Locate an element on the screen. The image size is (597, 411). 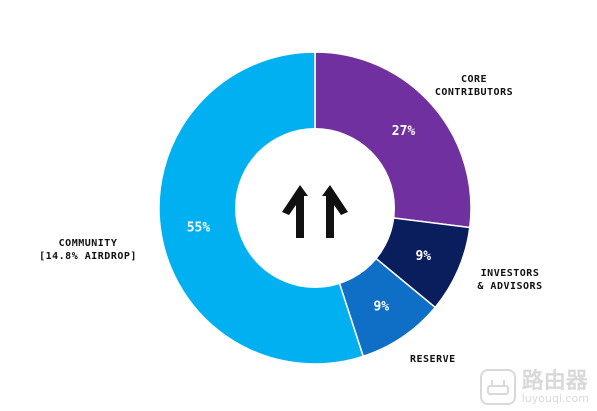
donut-hole is located at coordinates (315, 208).